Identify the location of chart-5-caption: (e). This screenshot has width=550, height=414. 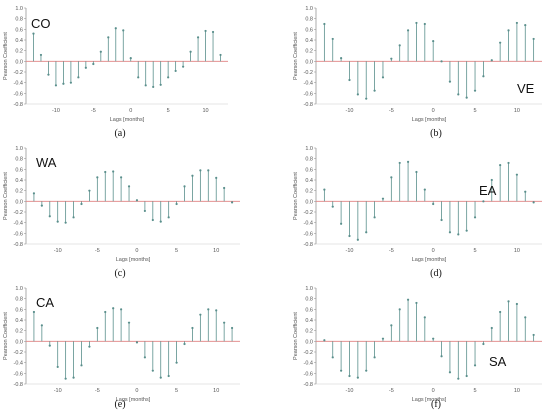
(119, 404).